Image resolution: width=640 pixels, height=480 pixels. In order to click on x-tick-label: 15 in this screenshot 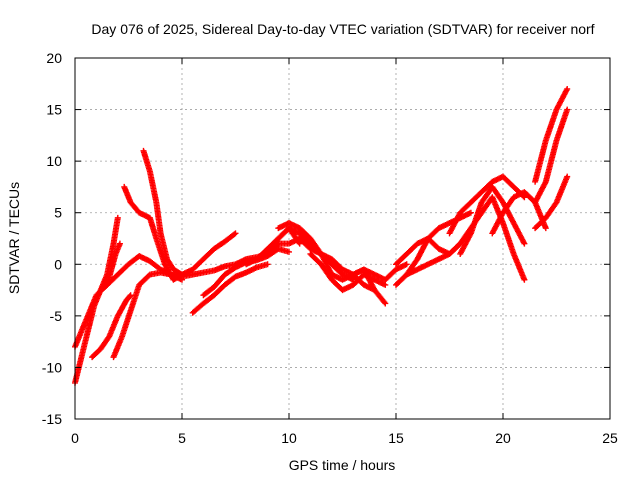, I will do `click(396, 438)`.